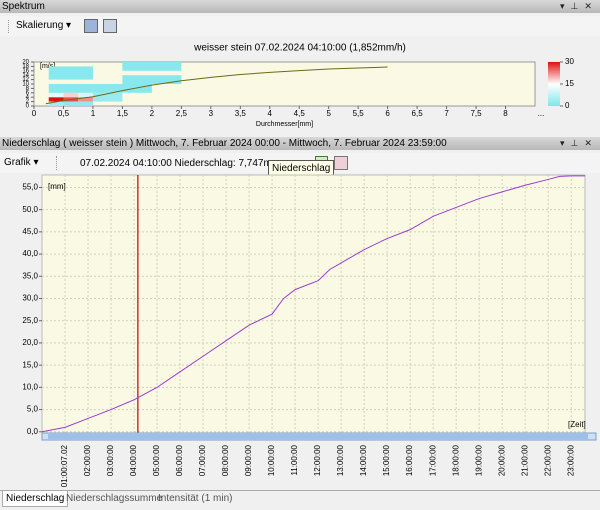  What do you see at coordinates (387, 113) in the screenshot?
I see `x-tick-label: 6` at bounding box center [387, 113].